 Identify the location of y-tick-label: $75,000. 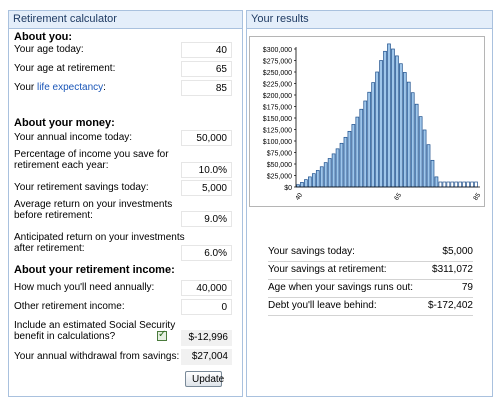
(279, 154).